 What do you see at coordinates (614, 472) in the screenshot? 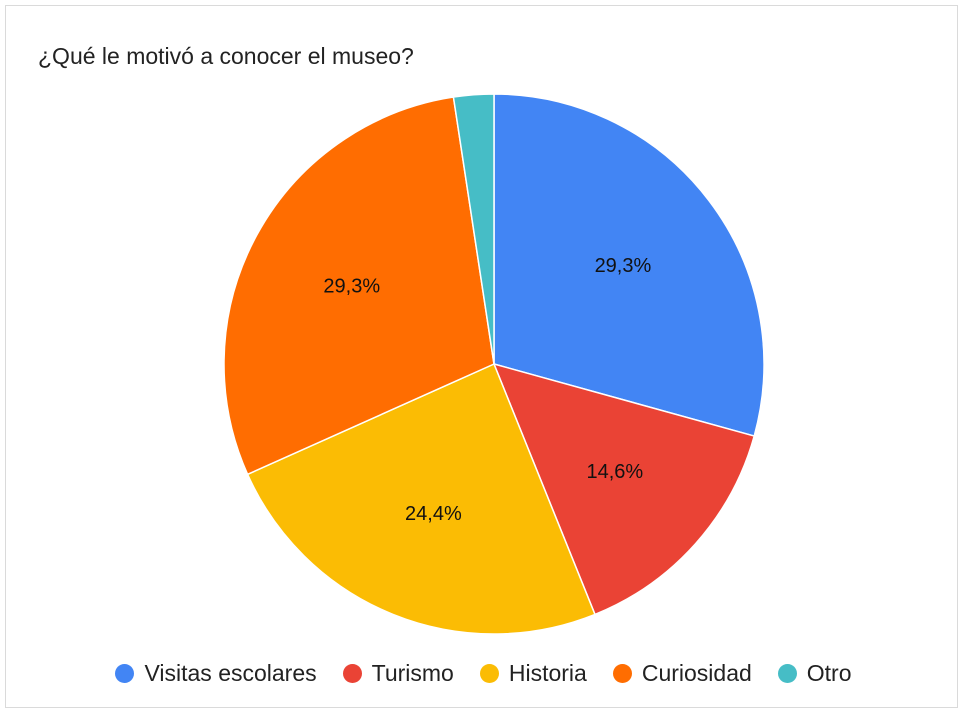
I see `slice-data-label: 14,6%` at bounding box center [614, 472].